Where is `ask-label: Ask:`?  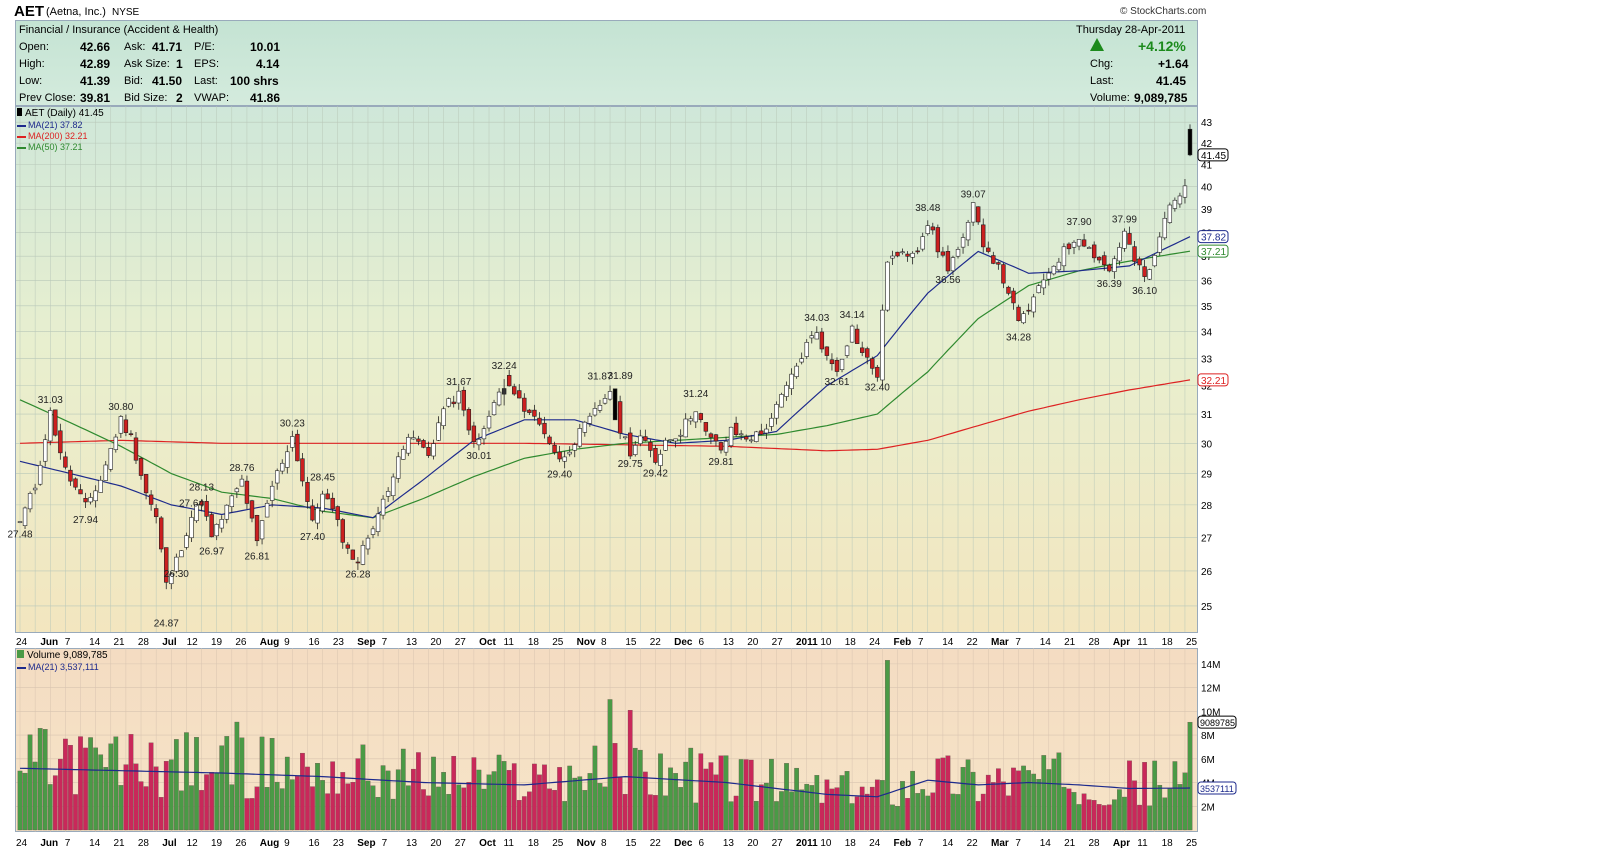 ask-label: Ask: is located at coordinates (135, 47).